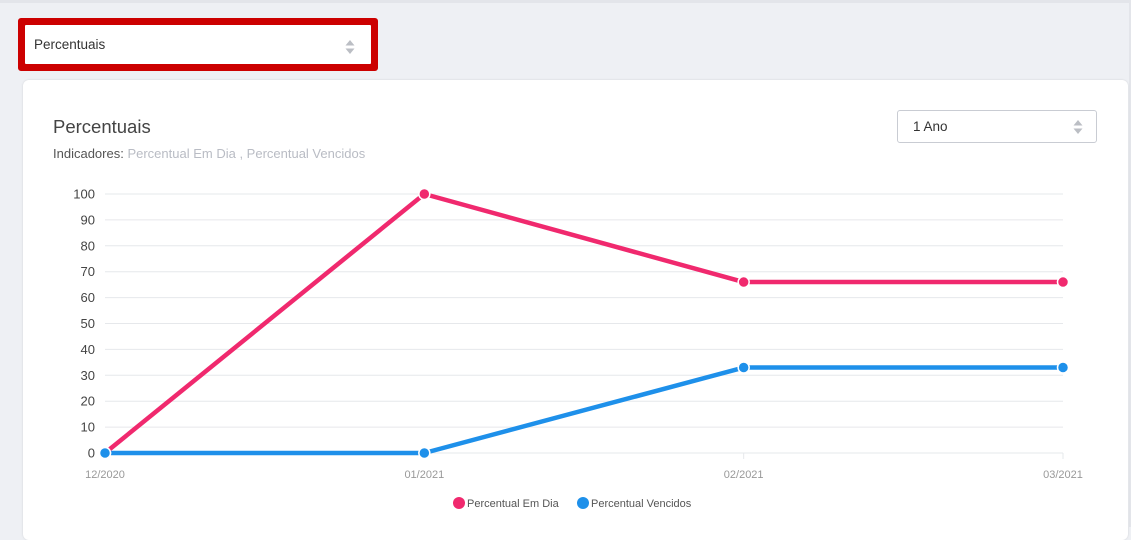 The height and width of the screenshot is (540, 1131). I want to click on indicator-group-select-value: Percentuais, so click(70, 44).